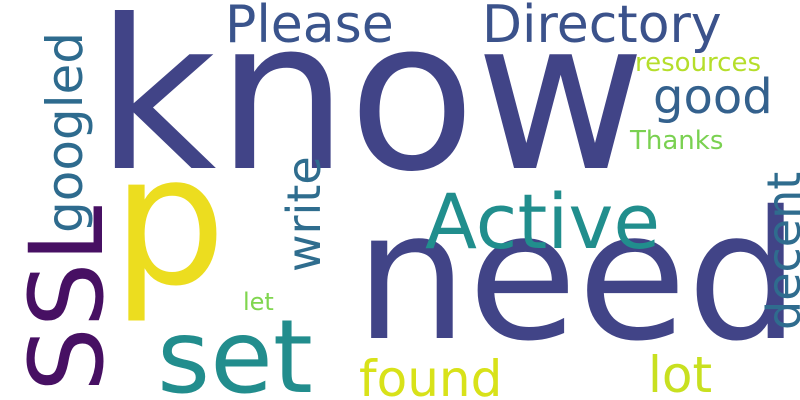 The height and width of the screenshot is (400, 800). What do you see at coordinates (676, 141) in the screenshot?
I see `word-thanks: Thanks` at bounding box center [676, 141].